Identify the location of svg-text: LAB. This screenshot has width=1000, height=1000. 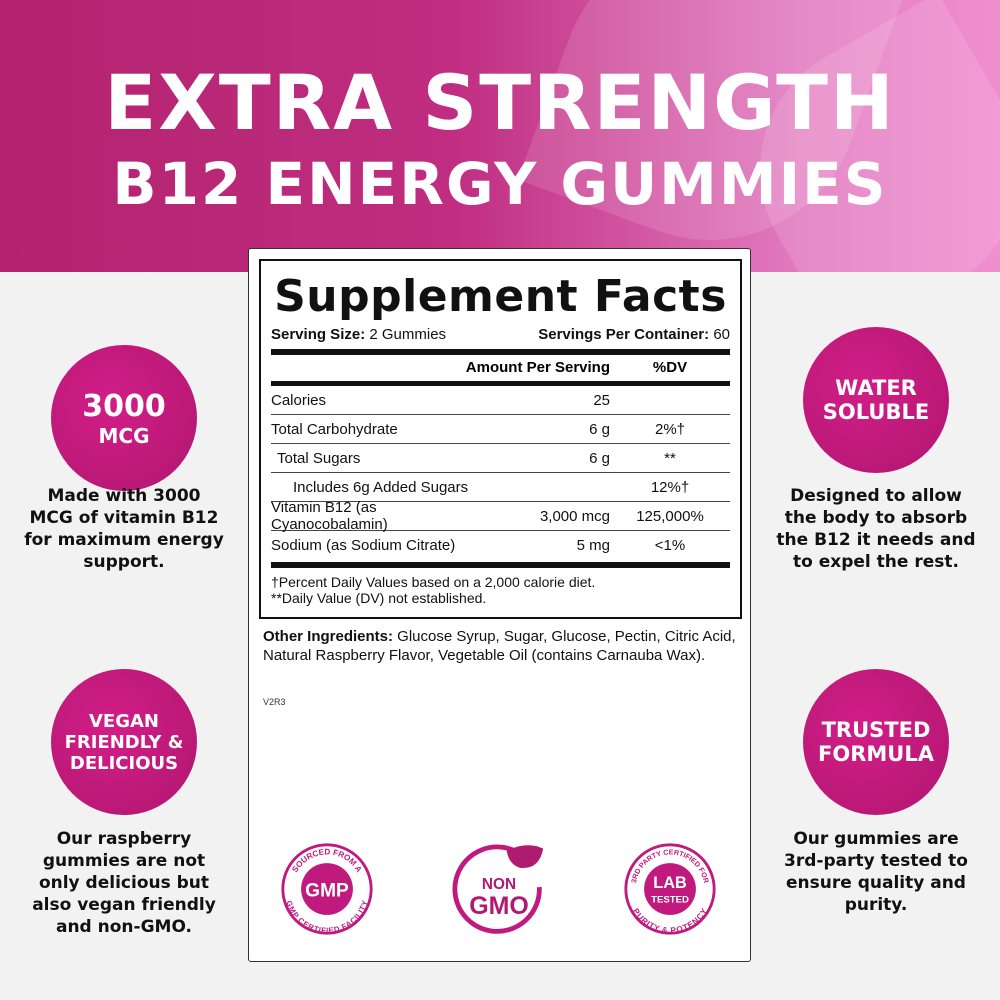
(670, 883).